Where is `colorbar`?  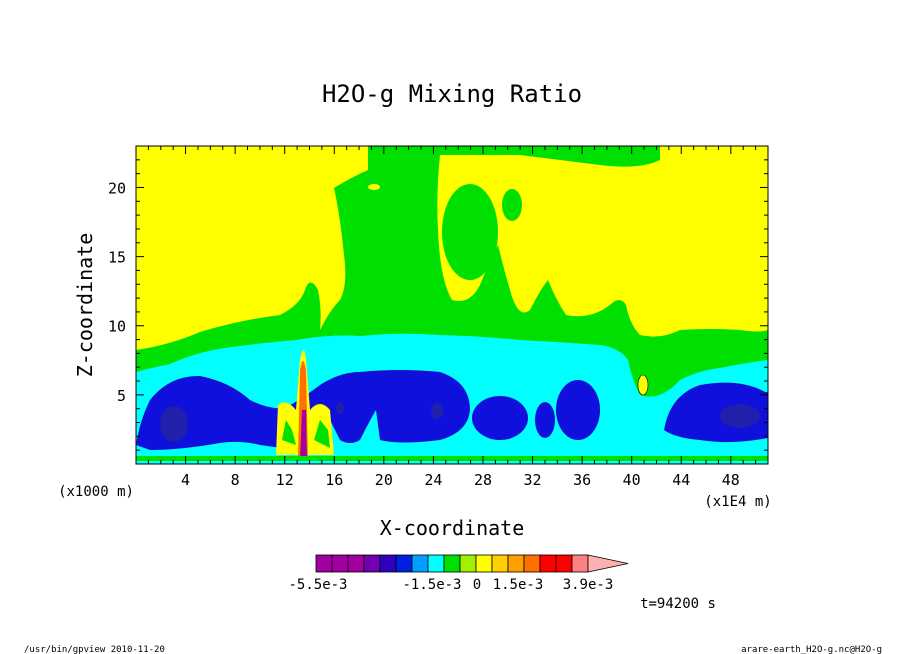
colorbar is located at coordinates (472, 563).